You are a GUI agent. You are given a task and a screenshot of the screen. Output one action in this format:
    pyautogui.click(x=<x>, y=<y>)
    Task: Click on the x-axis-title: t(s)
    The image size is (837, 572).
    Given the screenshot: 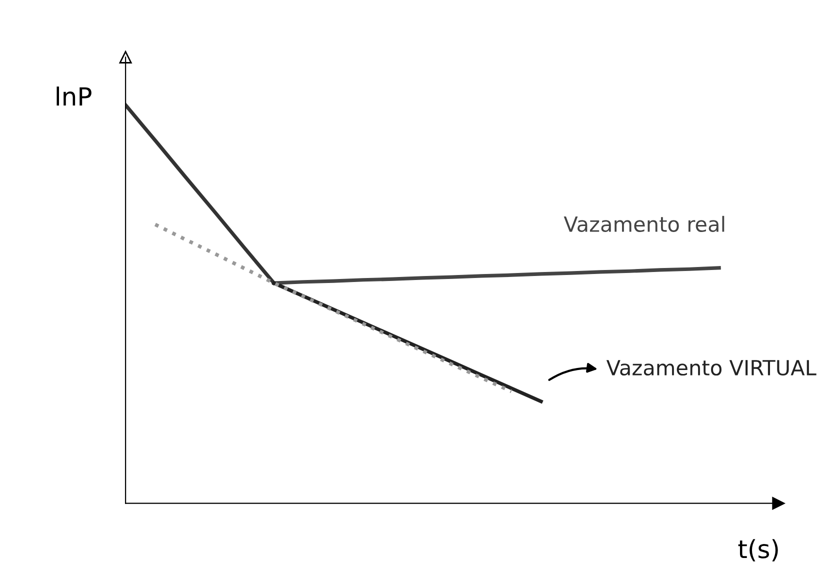 What is the action you would take?
    pyautogui.click(x=758, y=550)
    